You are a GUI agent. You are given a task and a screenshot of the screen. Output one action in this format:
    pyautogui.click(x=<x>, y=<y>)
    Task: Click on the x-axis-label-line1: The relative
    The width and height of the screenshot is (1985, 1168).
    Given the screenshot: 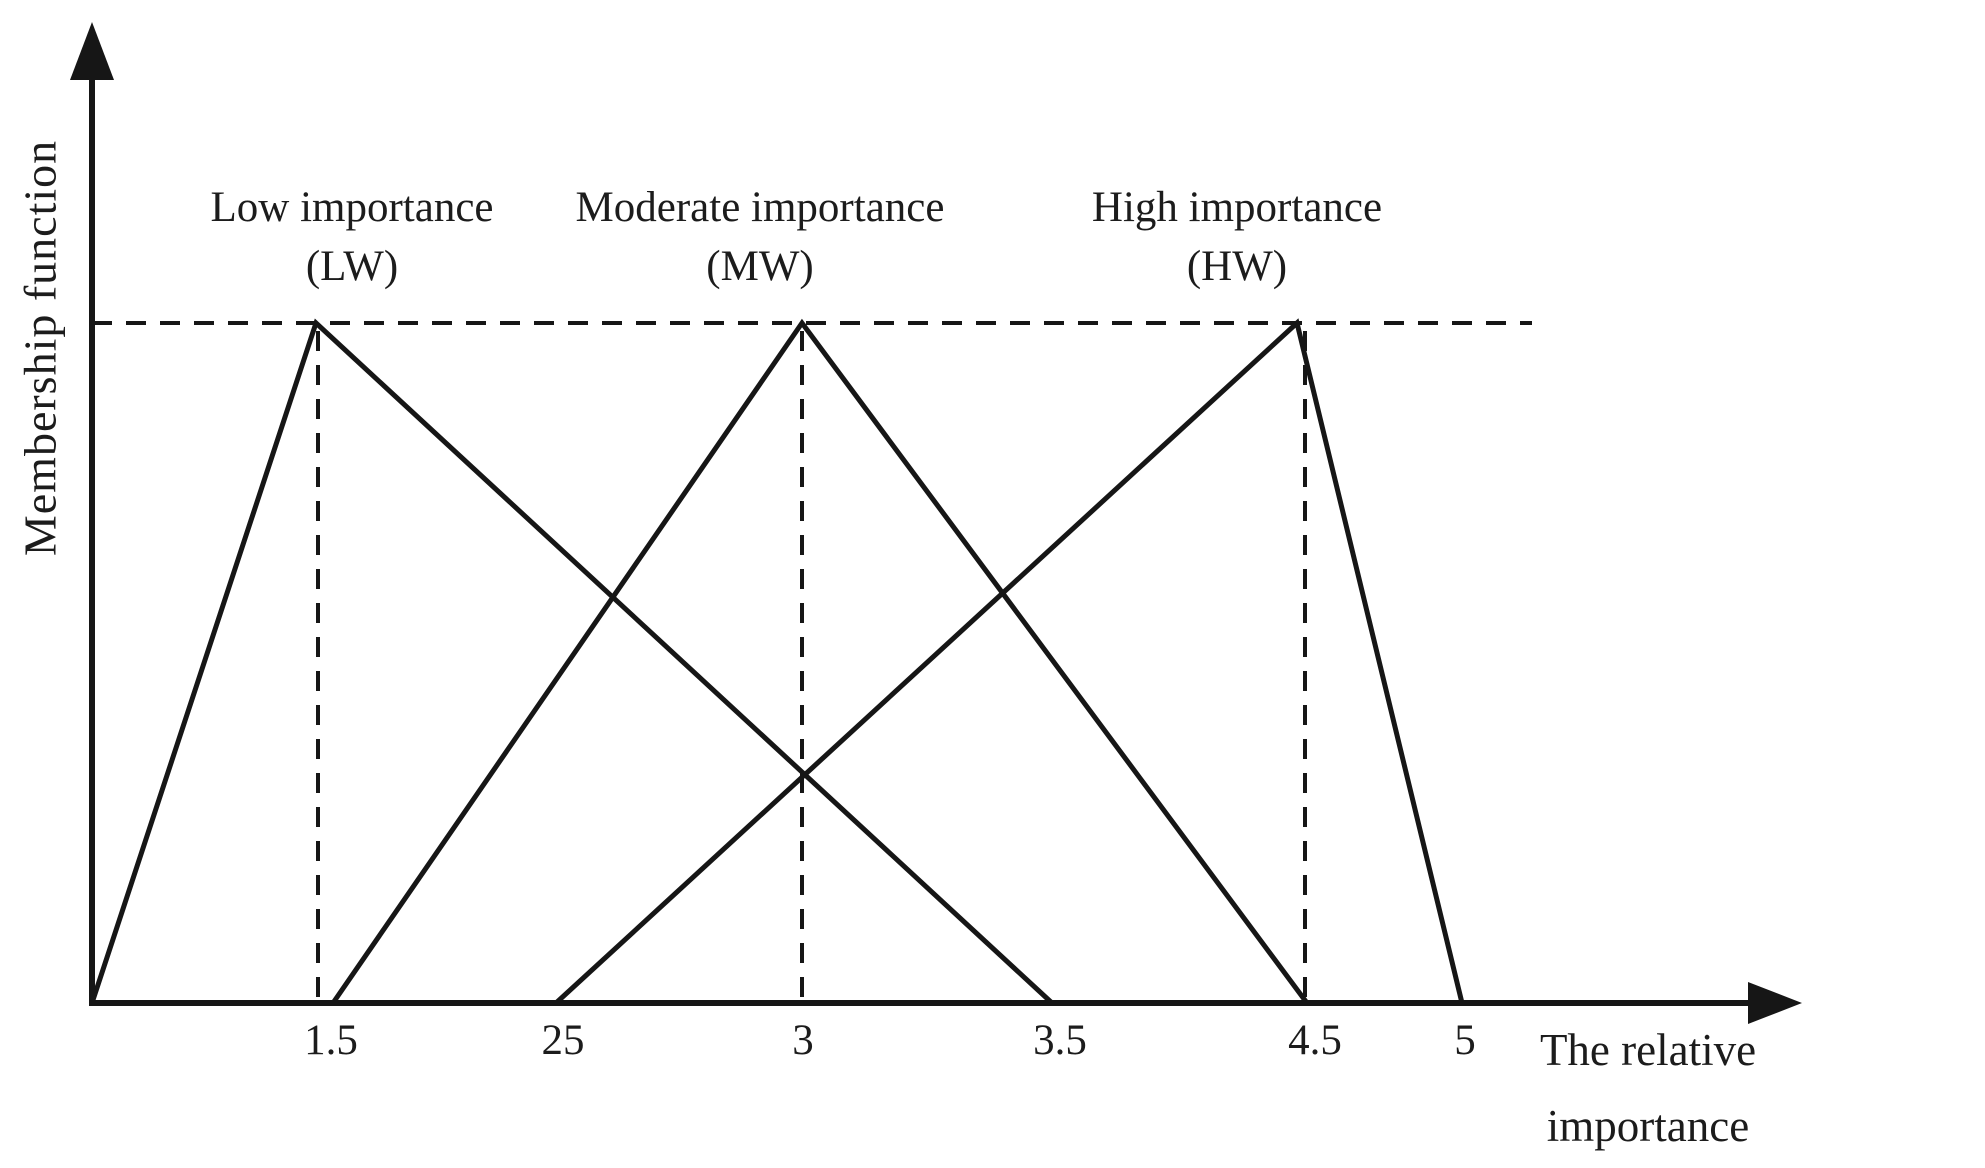 What is the action you would take?
    pyautogui.click(x=1648, y=1050)
    